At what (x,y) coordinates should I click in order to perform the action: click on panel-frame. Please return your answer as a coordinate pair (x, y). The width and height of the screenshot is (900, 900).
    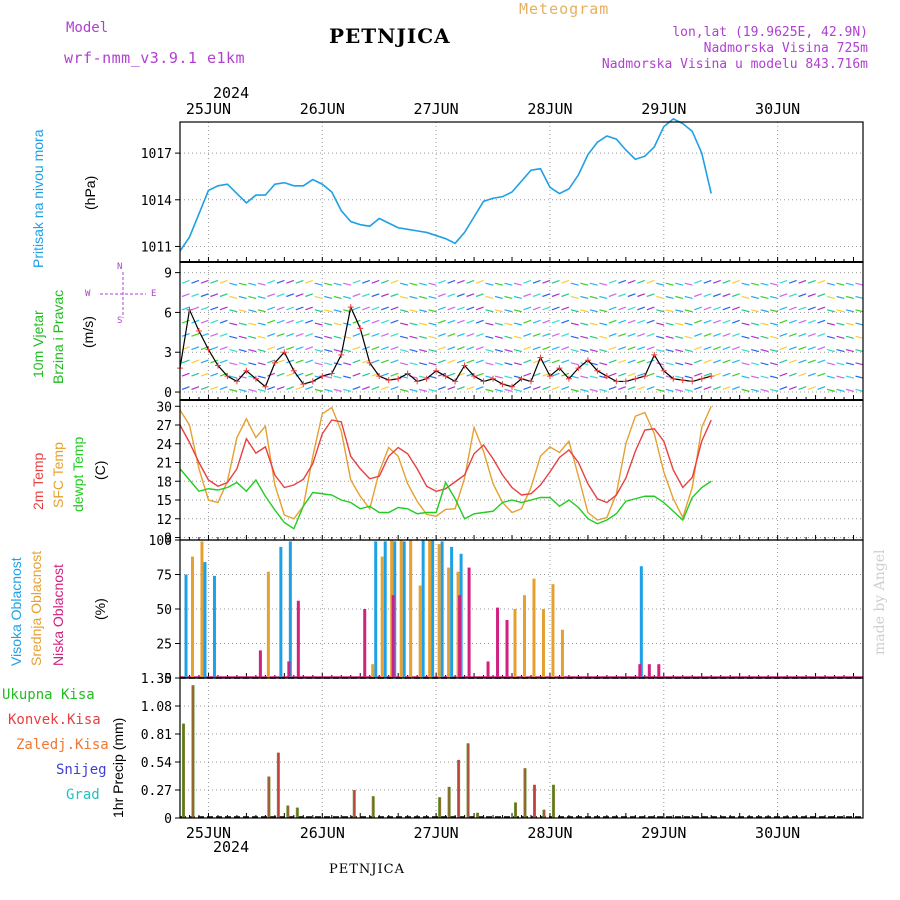
    Looking at the image, I should click on (521, 748).